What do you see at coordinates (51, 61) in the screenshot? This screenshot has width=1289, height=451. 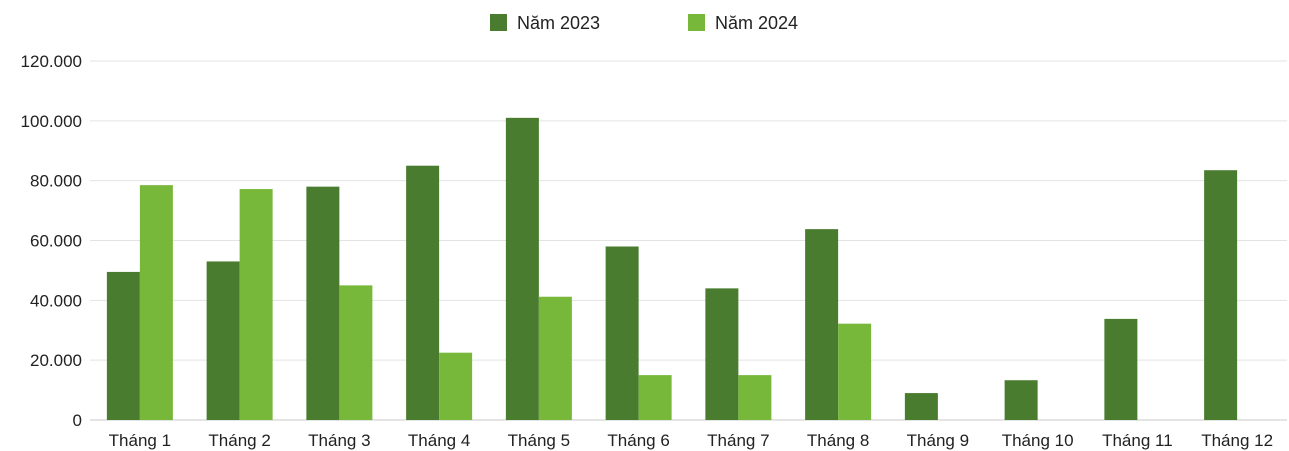 I see `y-tick-label: 120.000` at bounding box center [51, 61].